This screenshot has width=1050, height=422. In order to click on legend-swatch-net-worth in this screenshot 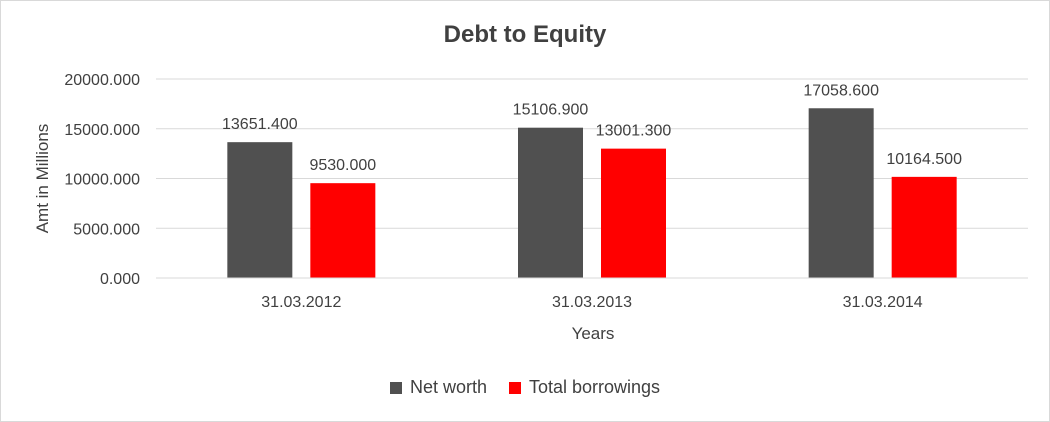, I will do `click(395, 387)`.